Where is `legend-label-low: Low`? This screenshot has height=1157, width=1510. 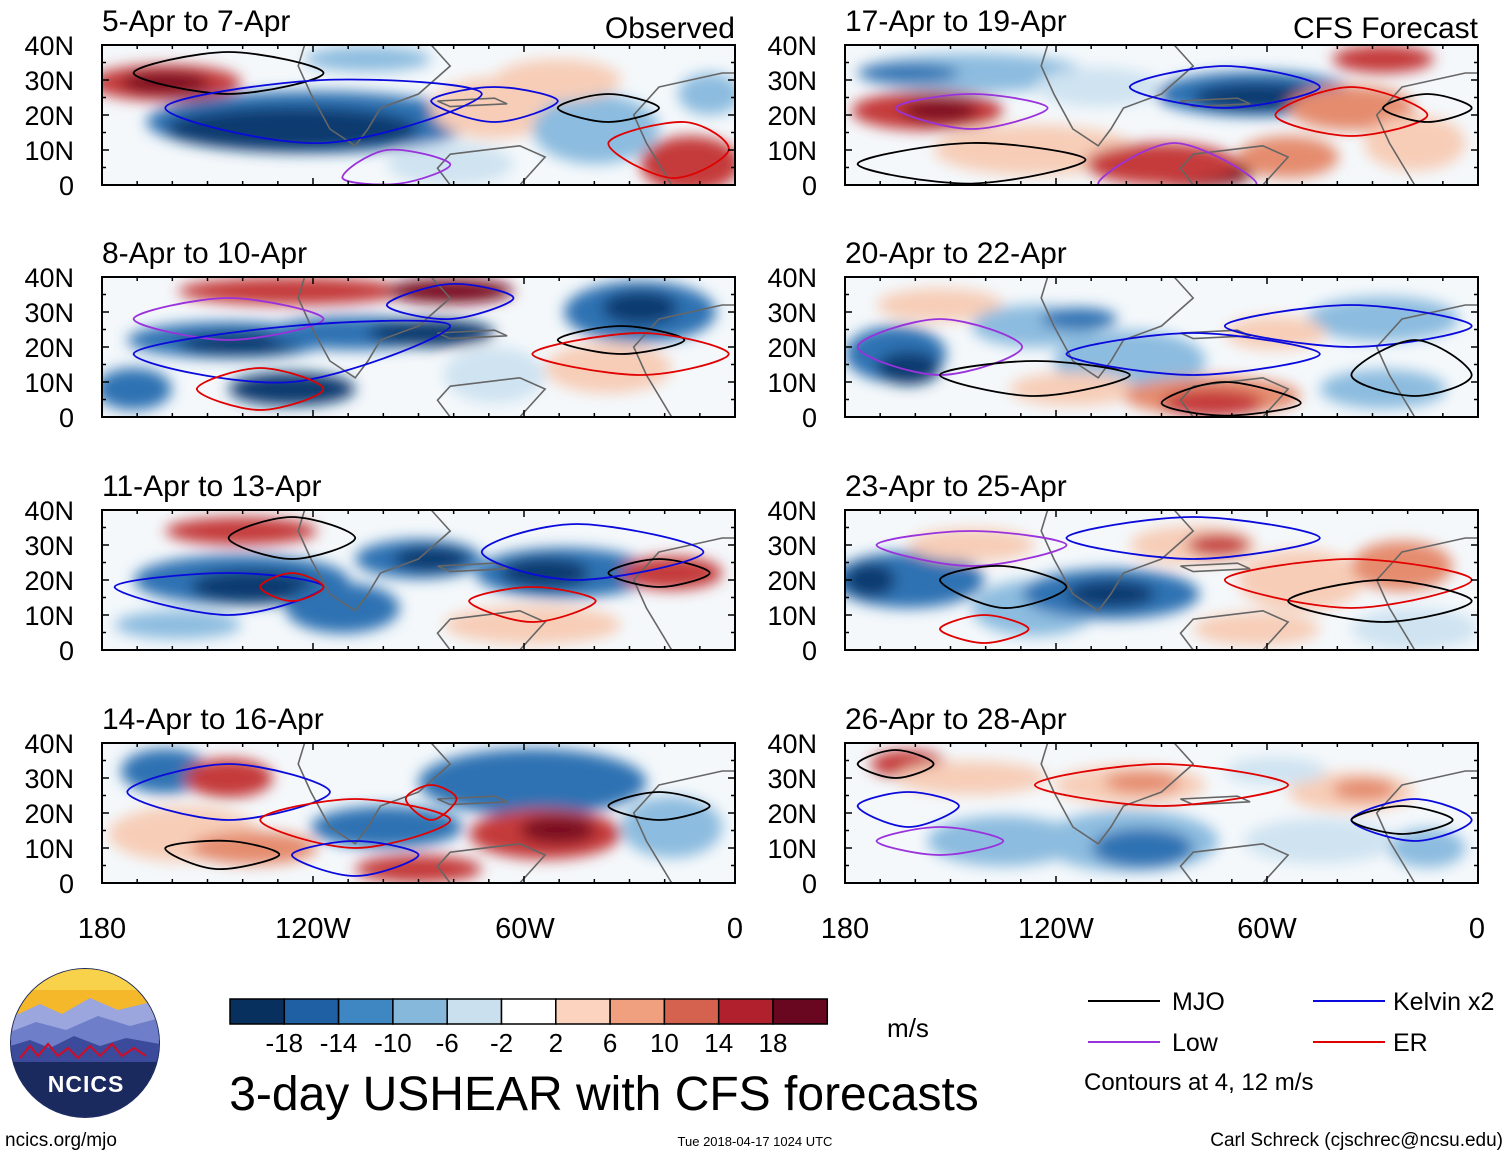
legend-label-low: Low is located at coordinates (1195, 1043).